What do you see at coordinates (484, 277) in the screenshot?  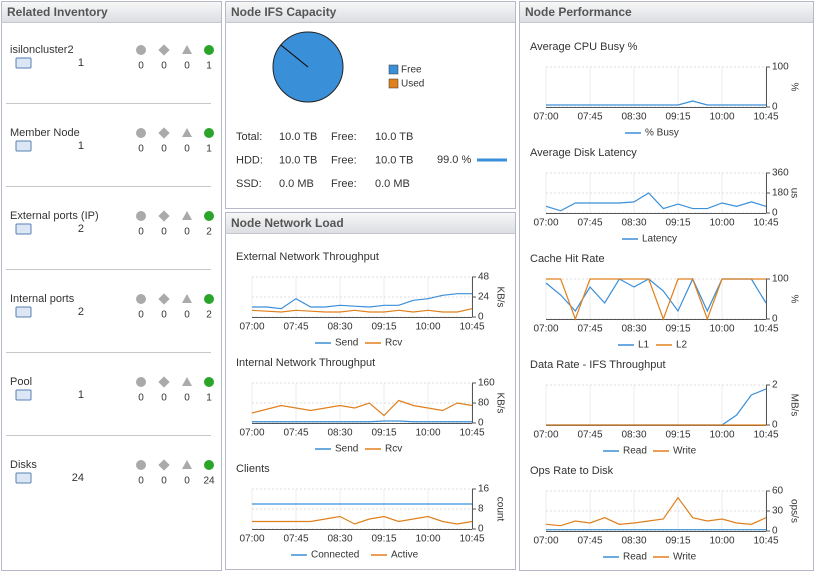 I see `y-tick-label: 48` at bounding box center [484, 277].